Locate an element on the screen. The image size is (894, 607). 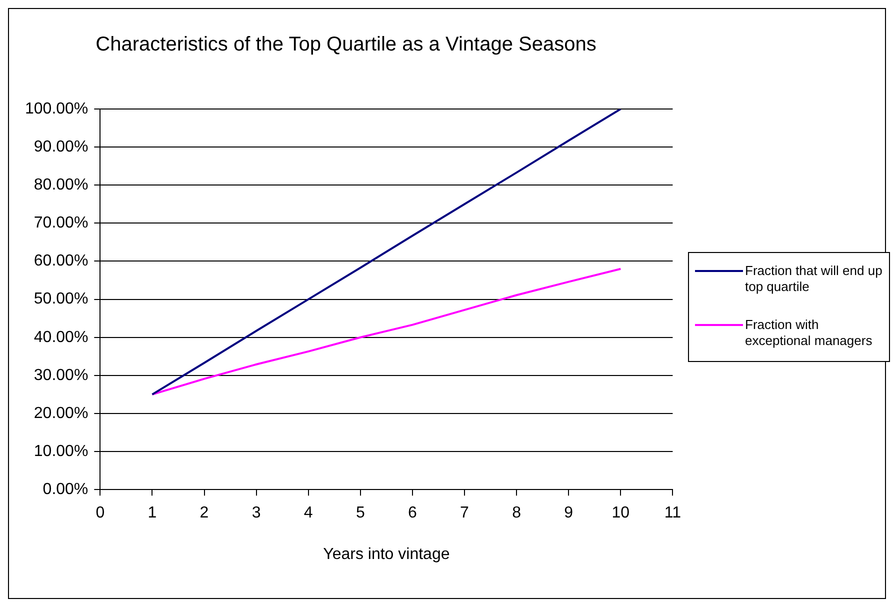
y-tick-label: 20.00% is located at coordinates (61, 413).